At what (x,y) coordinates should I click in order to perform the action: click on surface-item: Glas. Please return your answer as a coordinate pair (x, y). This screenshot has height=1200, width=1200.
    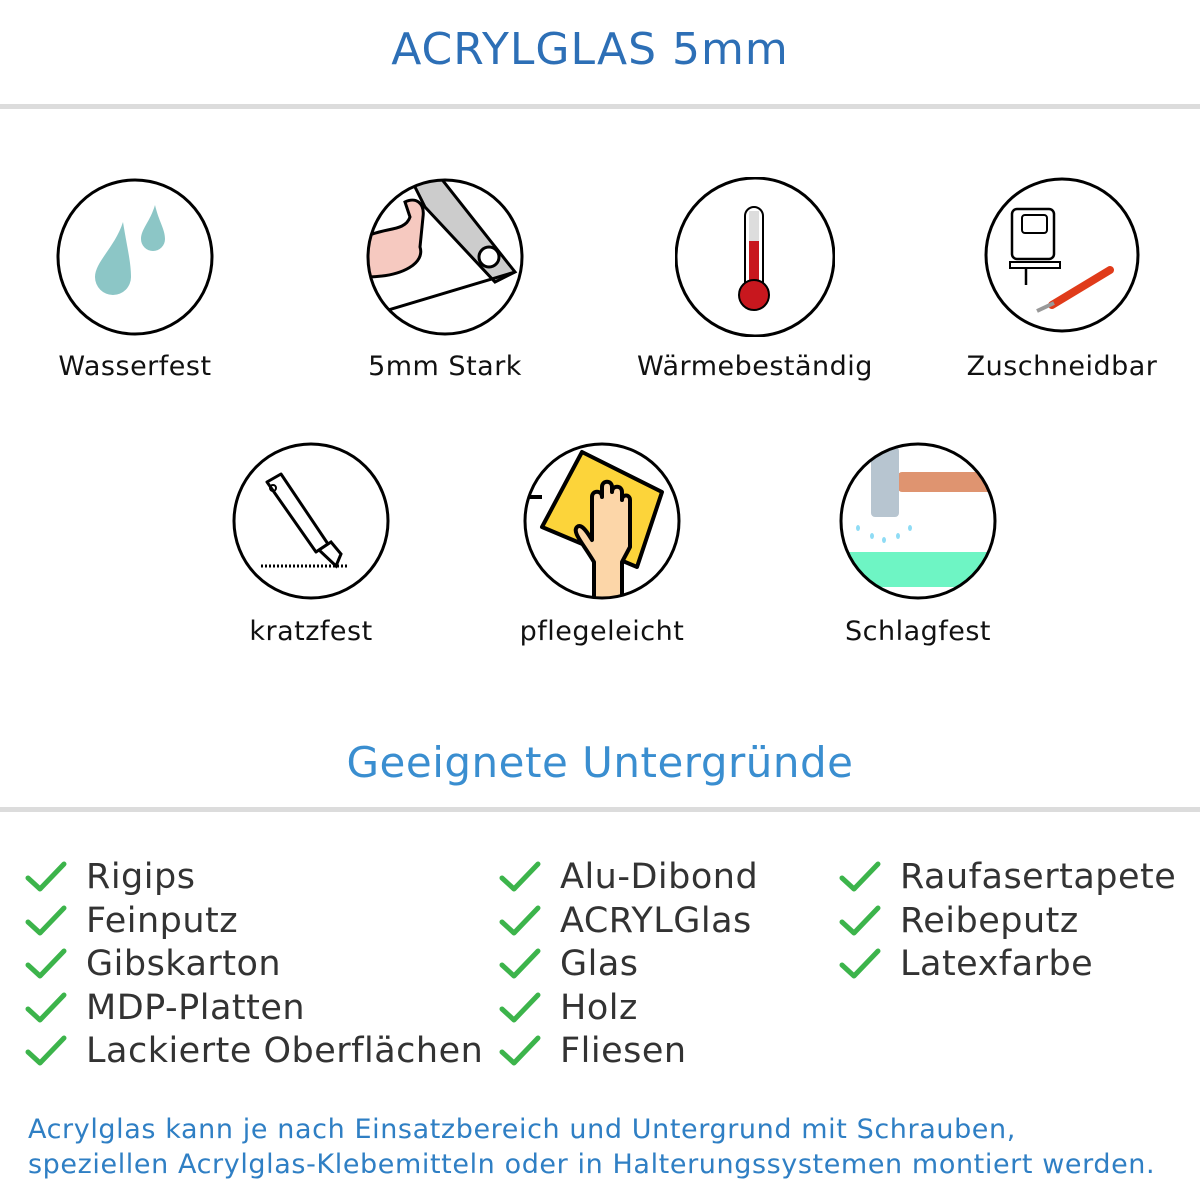
    Looking at the image, I should click on (568, 964).